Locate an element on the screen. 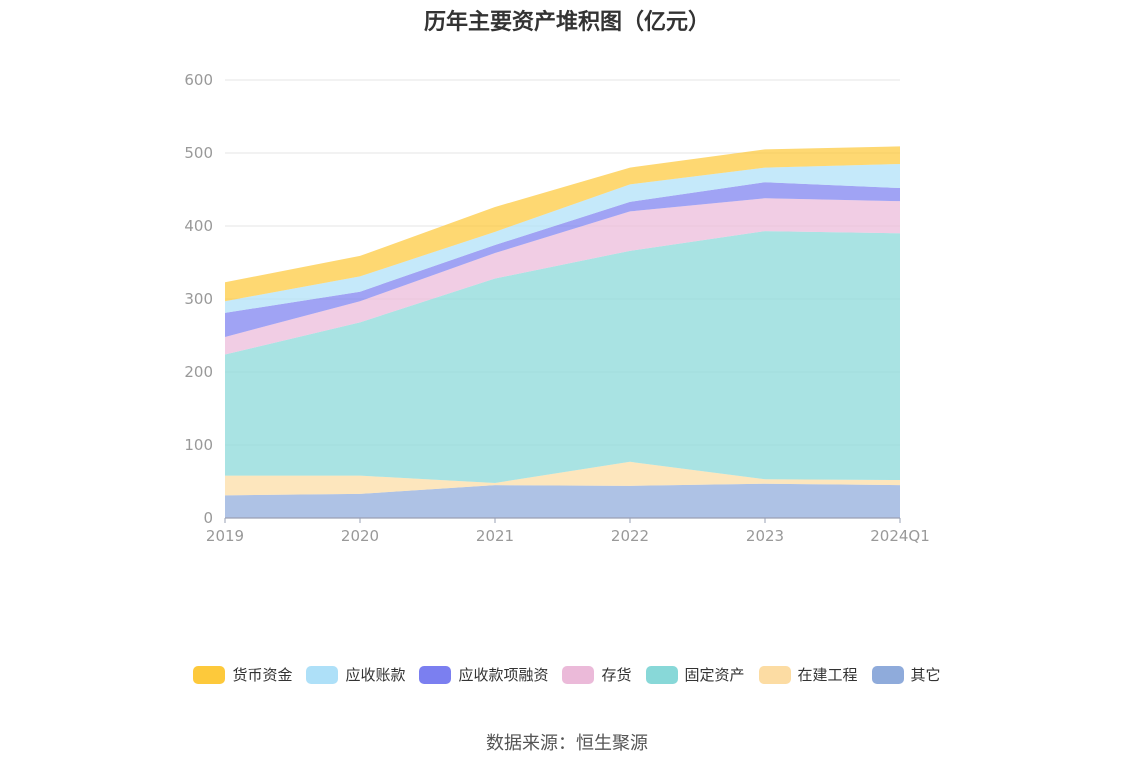 Image resolution: width=1134 pixels, height=766 pixels. legend-item: 其它 is located at coordinates (906, 674).